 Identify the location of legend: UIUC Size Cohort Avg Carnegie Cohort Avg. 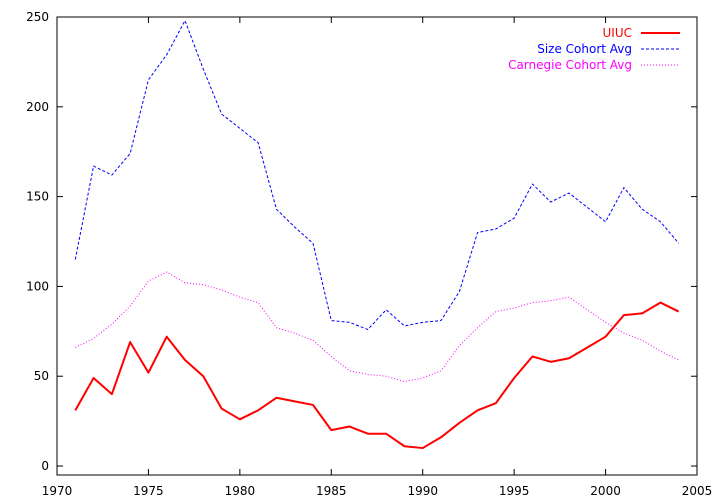
(594, 49).